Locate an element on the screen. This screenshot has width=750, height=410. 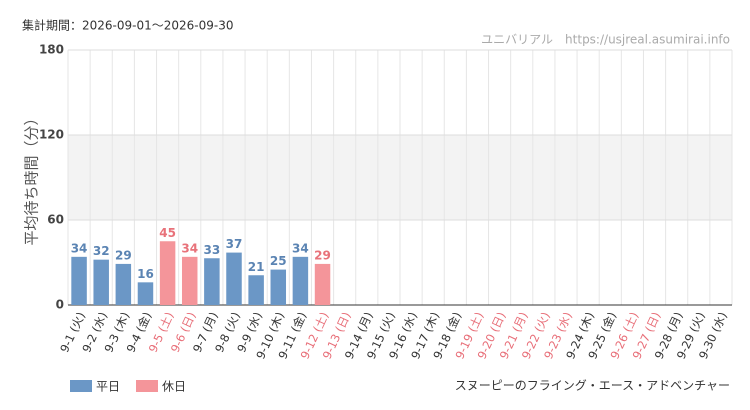
y-axis-label: 平均待ち時間（分） is located at coordinates (32, 177).